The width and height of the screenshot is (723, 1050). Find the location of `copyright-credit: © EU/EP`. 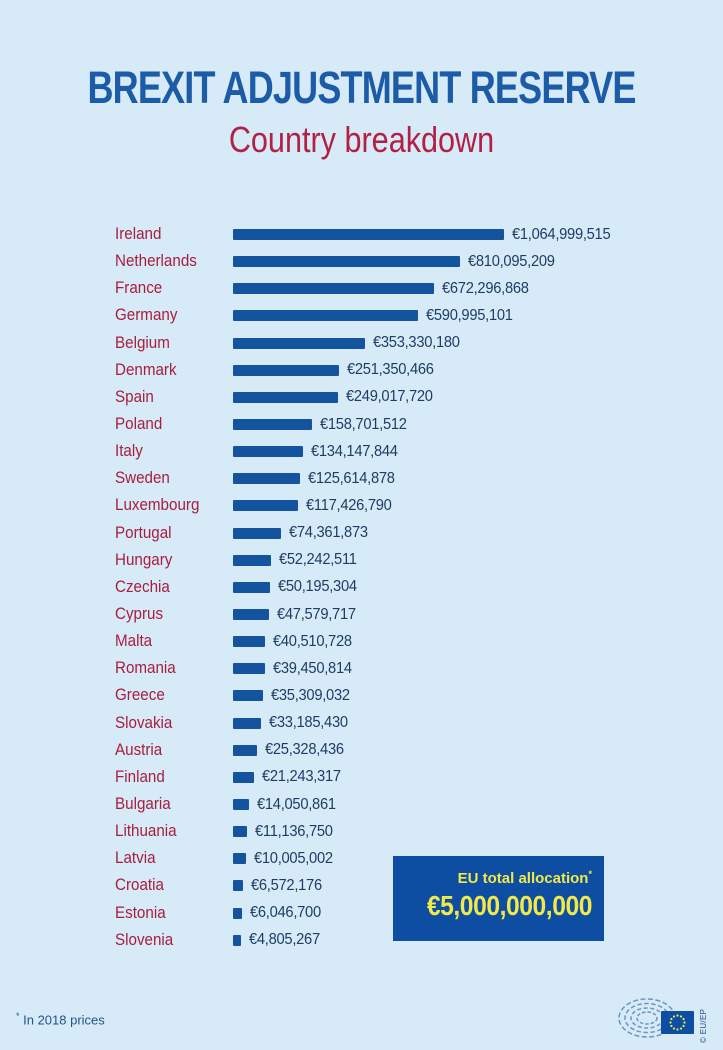

copyright-credit: © EU/EP is located at coordinates (703, 1025).